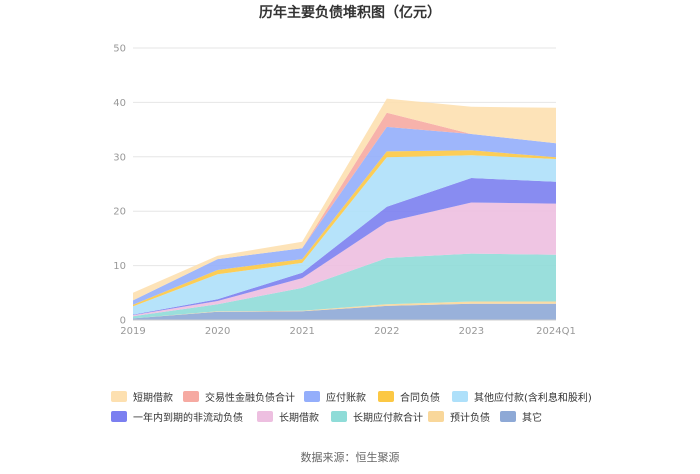 The height and width of the screenshot is (474, 700). What do you see at coordinates (119, 212) in the screenshot?
I see `y-tick-label: 20` at bounding box center [119, 212].